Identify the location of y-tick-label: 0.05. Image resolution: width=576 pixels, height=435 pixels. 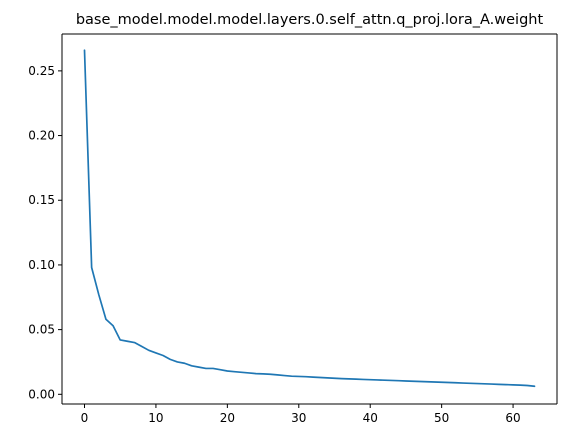
(41, 330).